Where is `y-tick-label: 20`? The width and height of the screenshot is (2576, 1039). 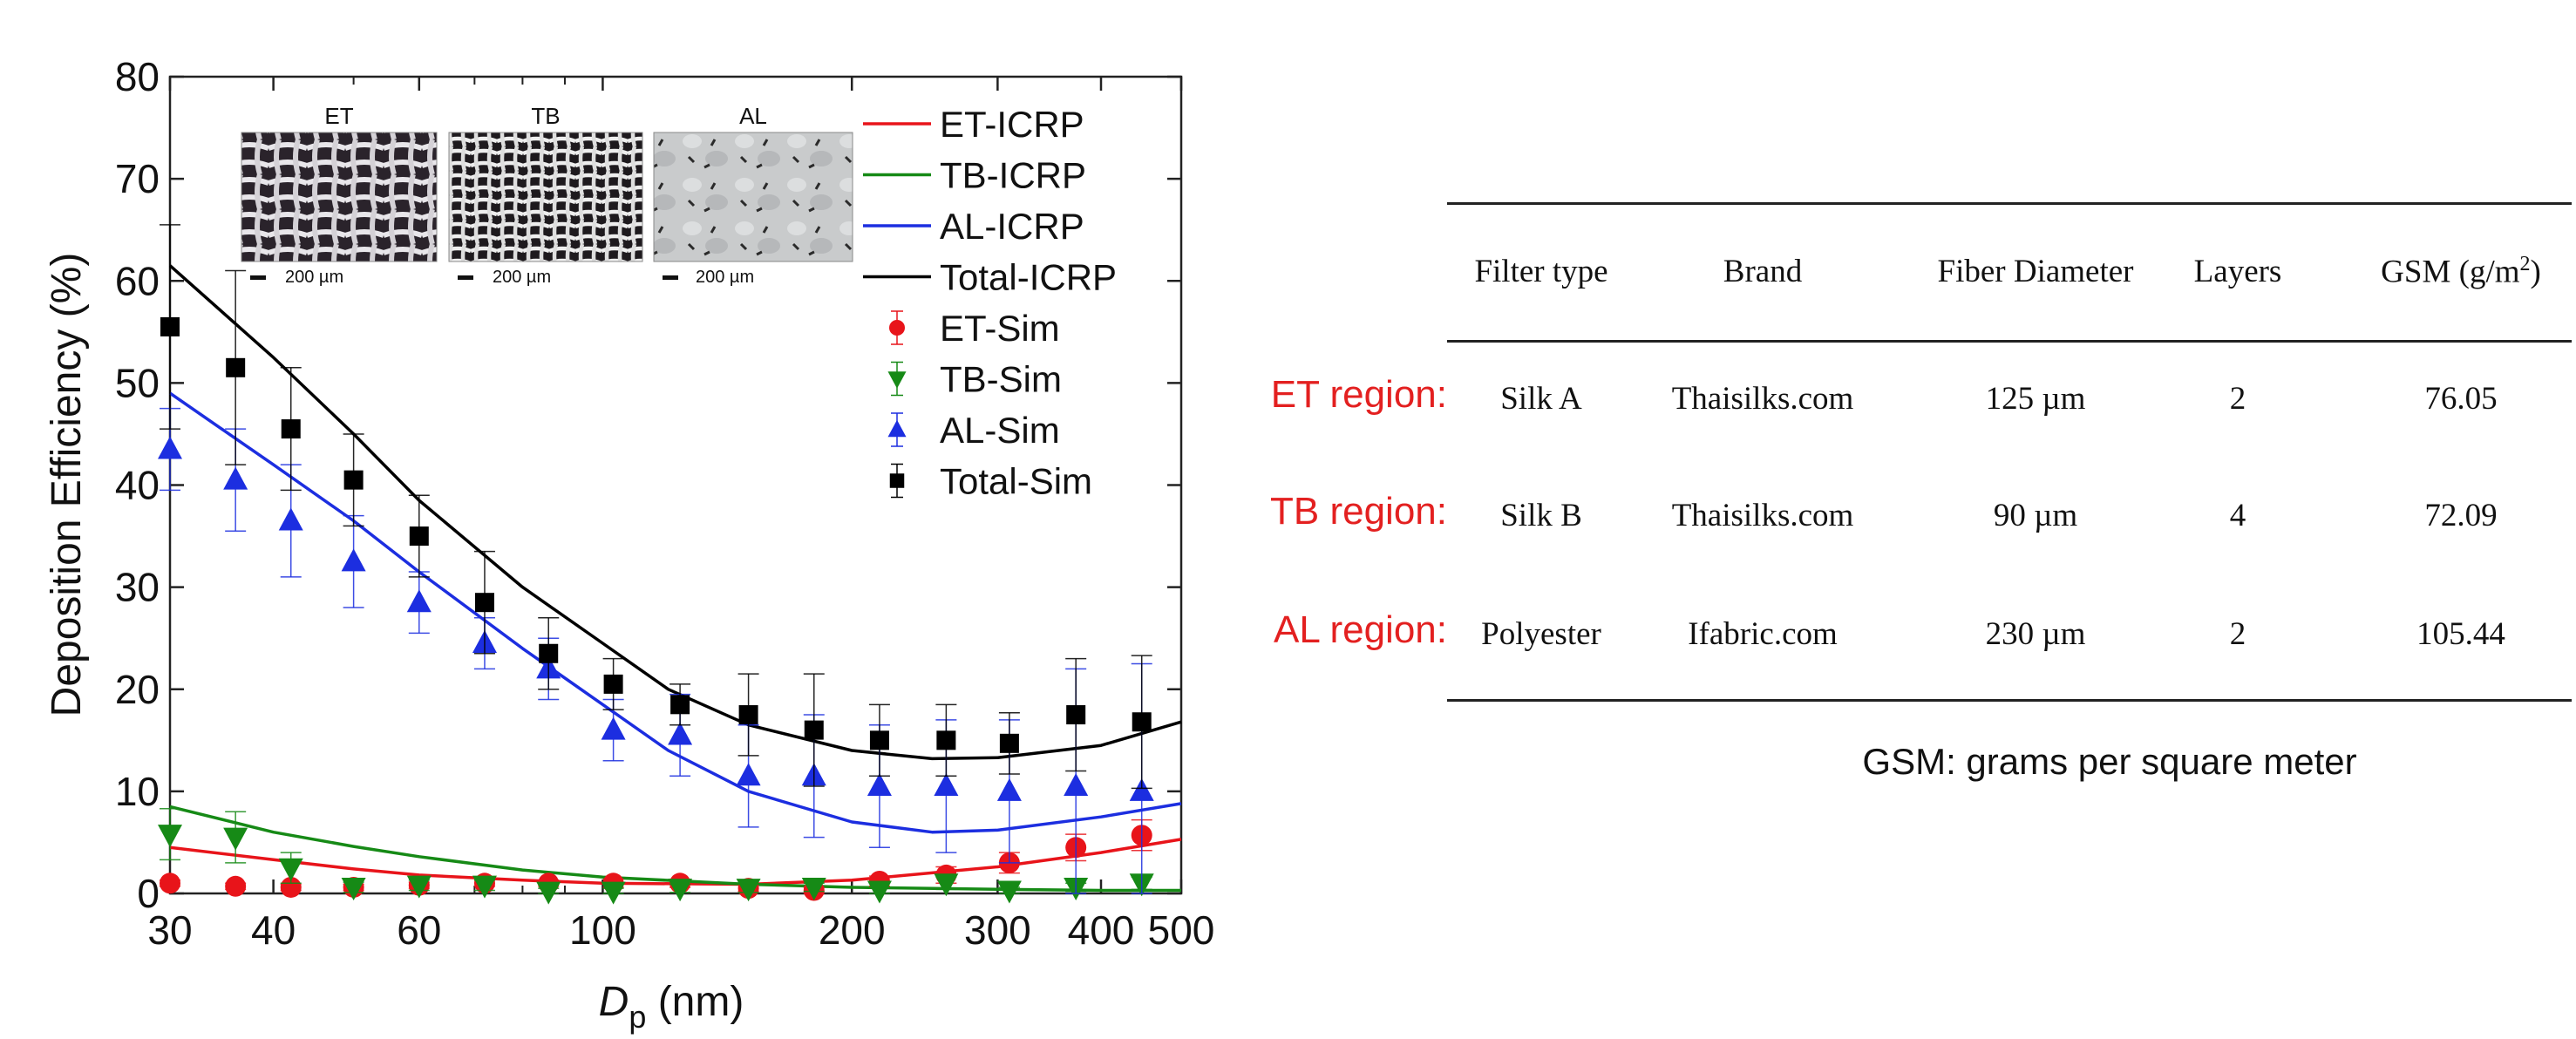 y-tick-label: 20 is located at coordinates (137, 689).